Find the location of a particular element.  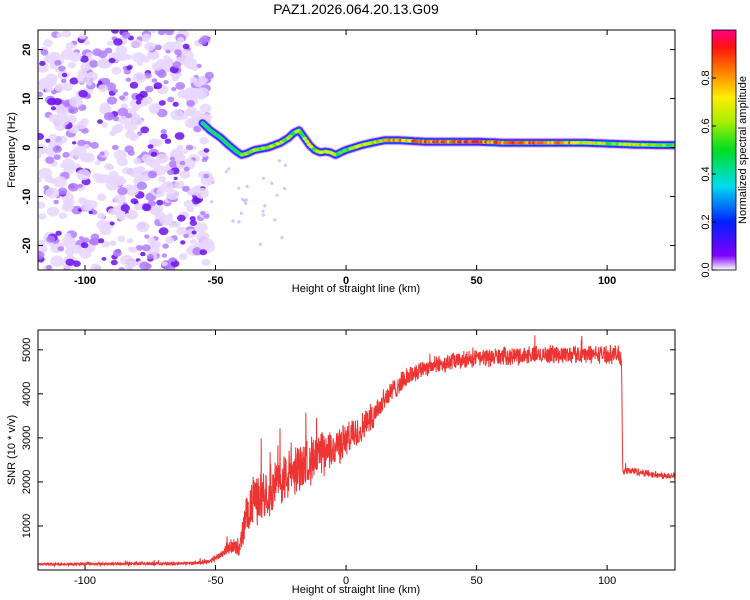

snr-y-tick-label: 3000 is located at coordinates (27, 438).